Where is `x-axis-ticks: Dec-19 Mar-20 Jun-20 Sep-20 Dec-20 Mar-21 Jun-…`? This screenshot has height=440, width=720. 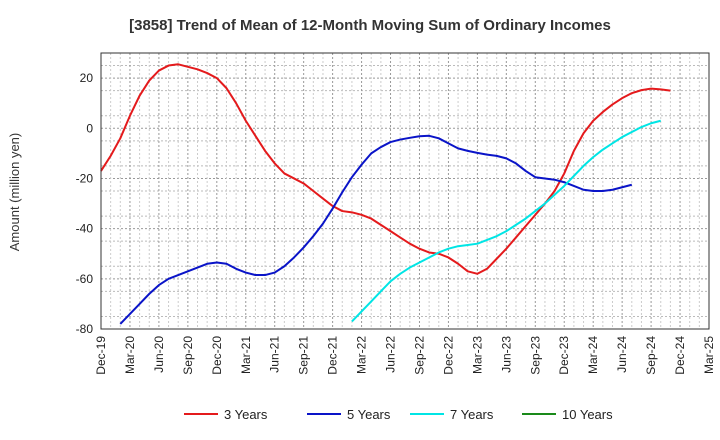
x-axis-ticks: Dec-19 Mar-20 Jun-20 Sep-20 Dec-20 Mar-21 Jun-… is located at coordinates (405, 355).